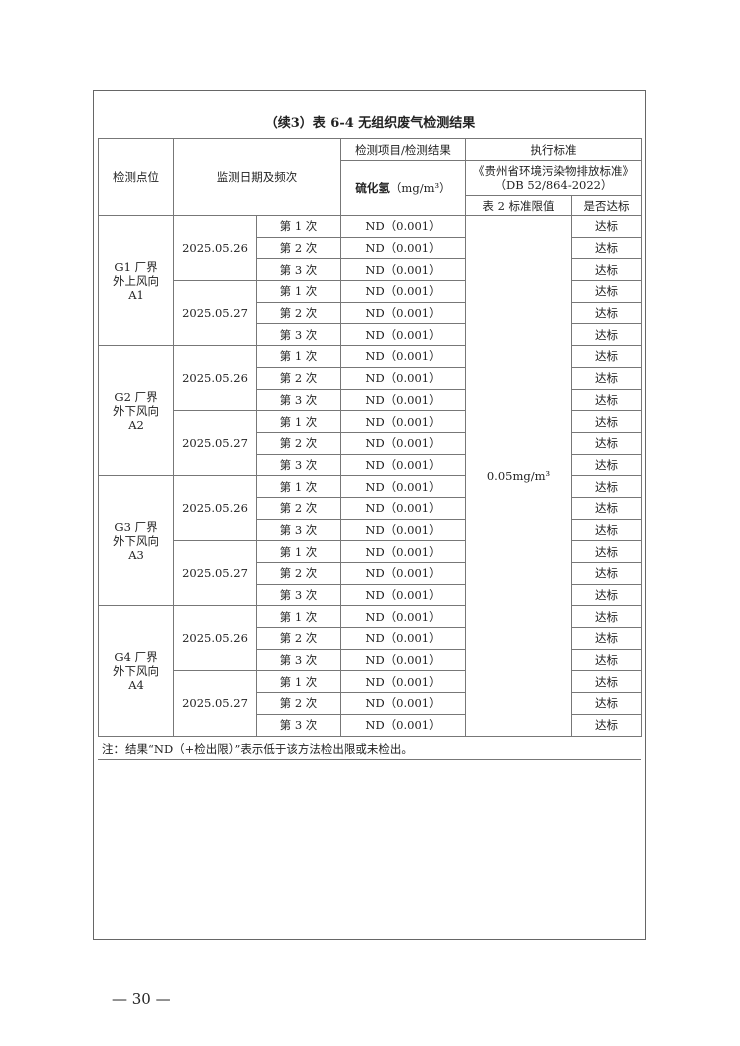  I want to click on header-pollutant: 硫化氢（mg/m³）, so click(403, 188).